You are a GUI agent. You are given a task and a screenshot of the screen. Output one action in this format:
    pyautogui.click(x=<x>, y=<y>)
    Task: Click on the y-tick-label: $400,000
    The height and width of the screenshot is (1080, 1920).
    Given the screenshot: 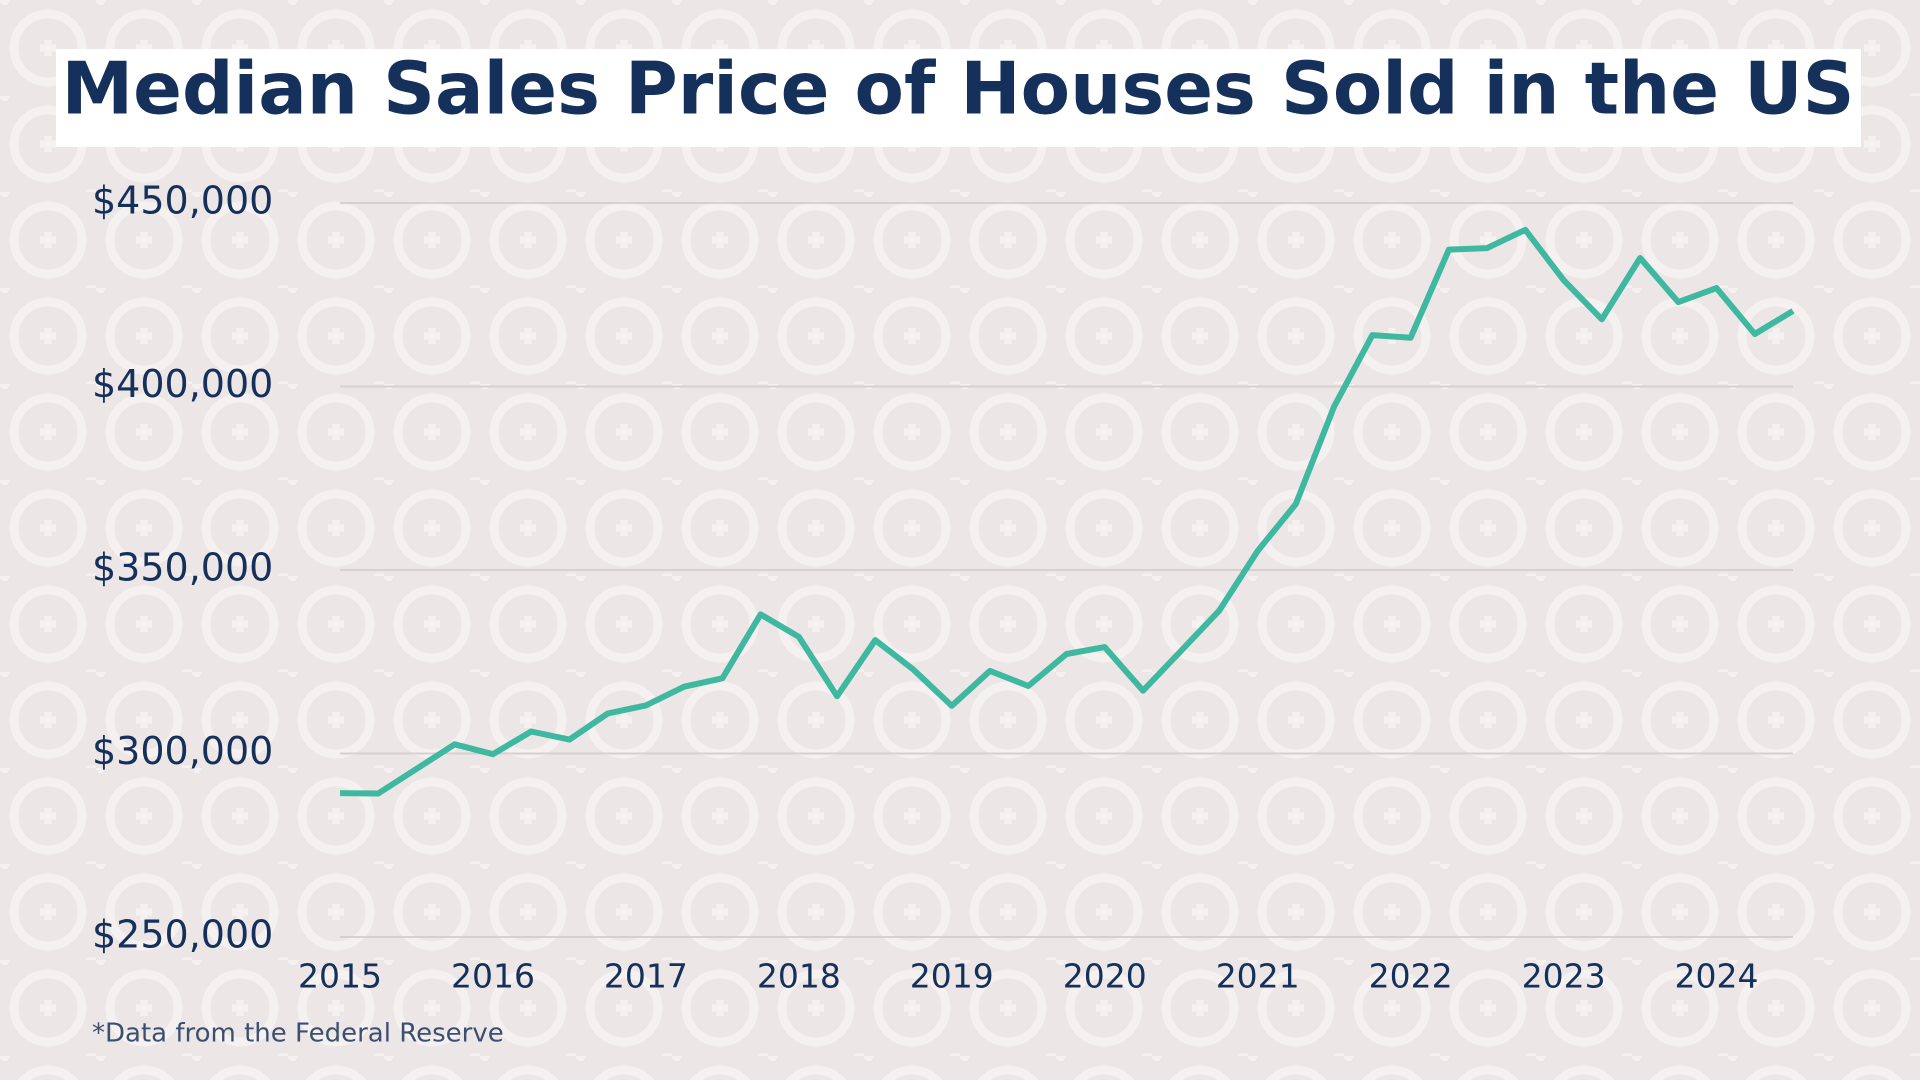 What is the action you would take?
    pyautogui.click(x=182, y=384)
    